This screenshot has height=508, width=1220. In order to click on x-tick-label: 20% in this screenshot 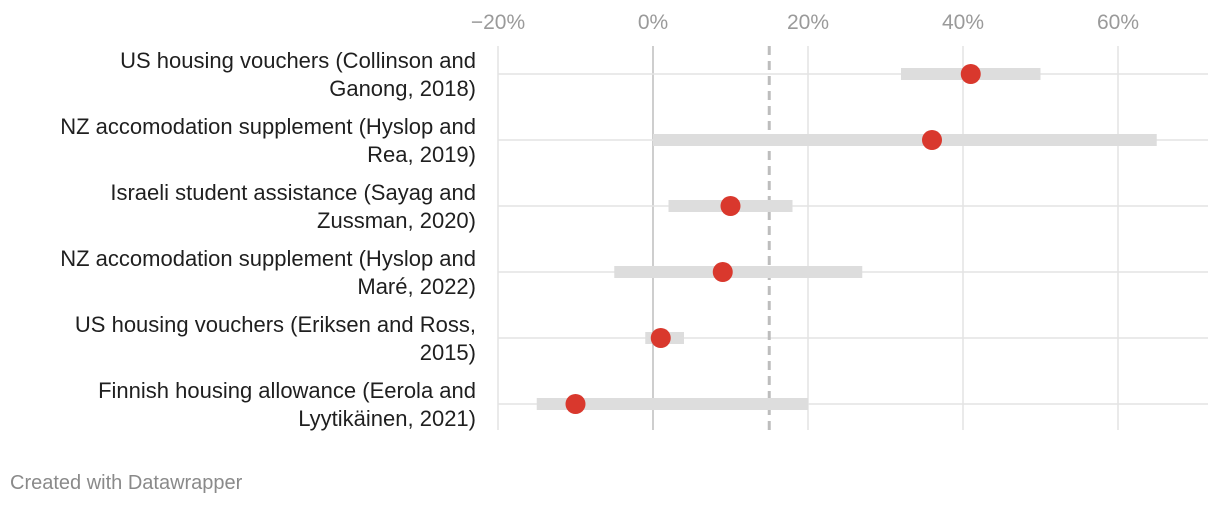, I will do `click(808, 22)`.